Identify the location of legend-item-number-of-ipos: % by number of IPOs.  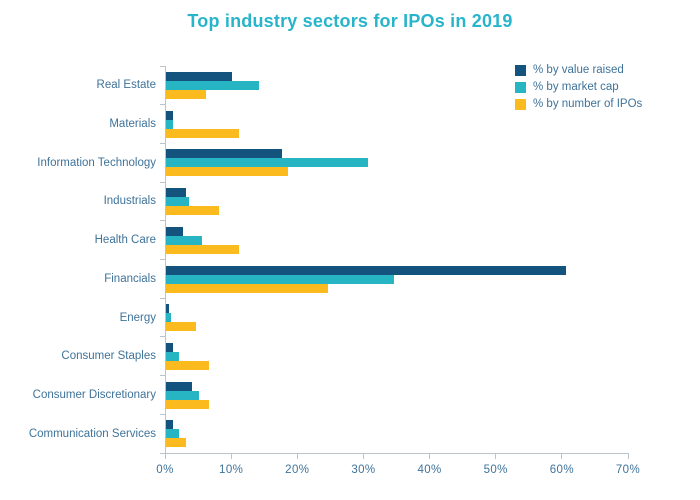
(578, 104).